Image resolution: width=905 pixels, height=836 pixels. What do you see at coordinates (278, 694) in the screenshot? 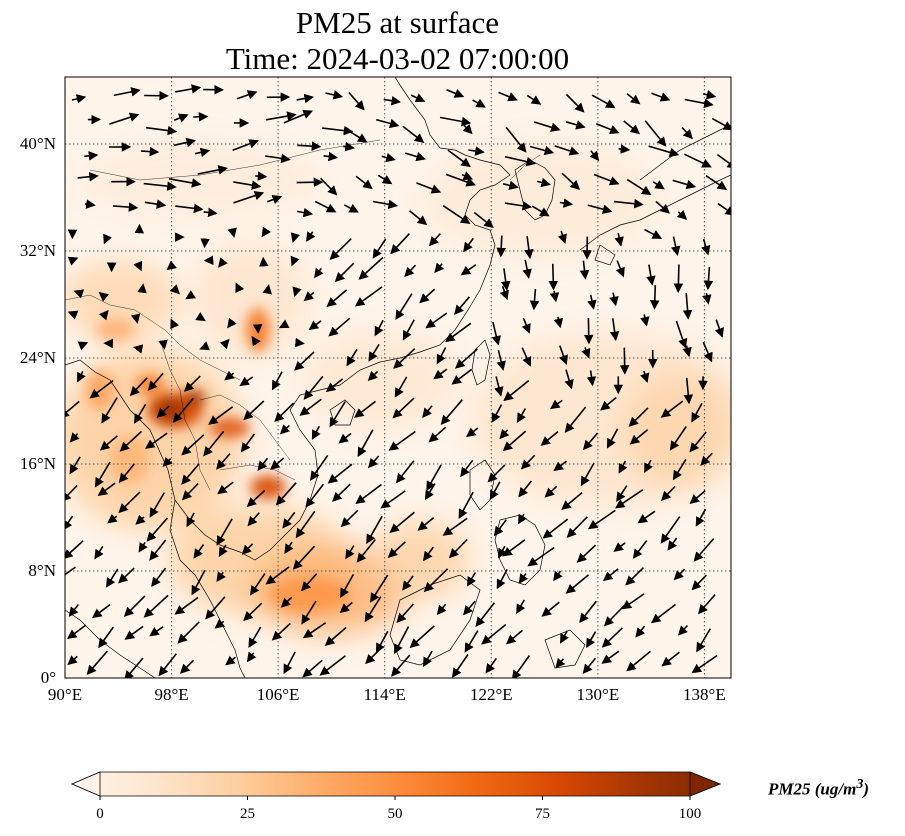
I see `lon-label-106: 106°E` at bounding box center [278, 694].